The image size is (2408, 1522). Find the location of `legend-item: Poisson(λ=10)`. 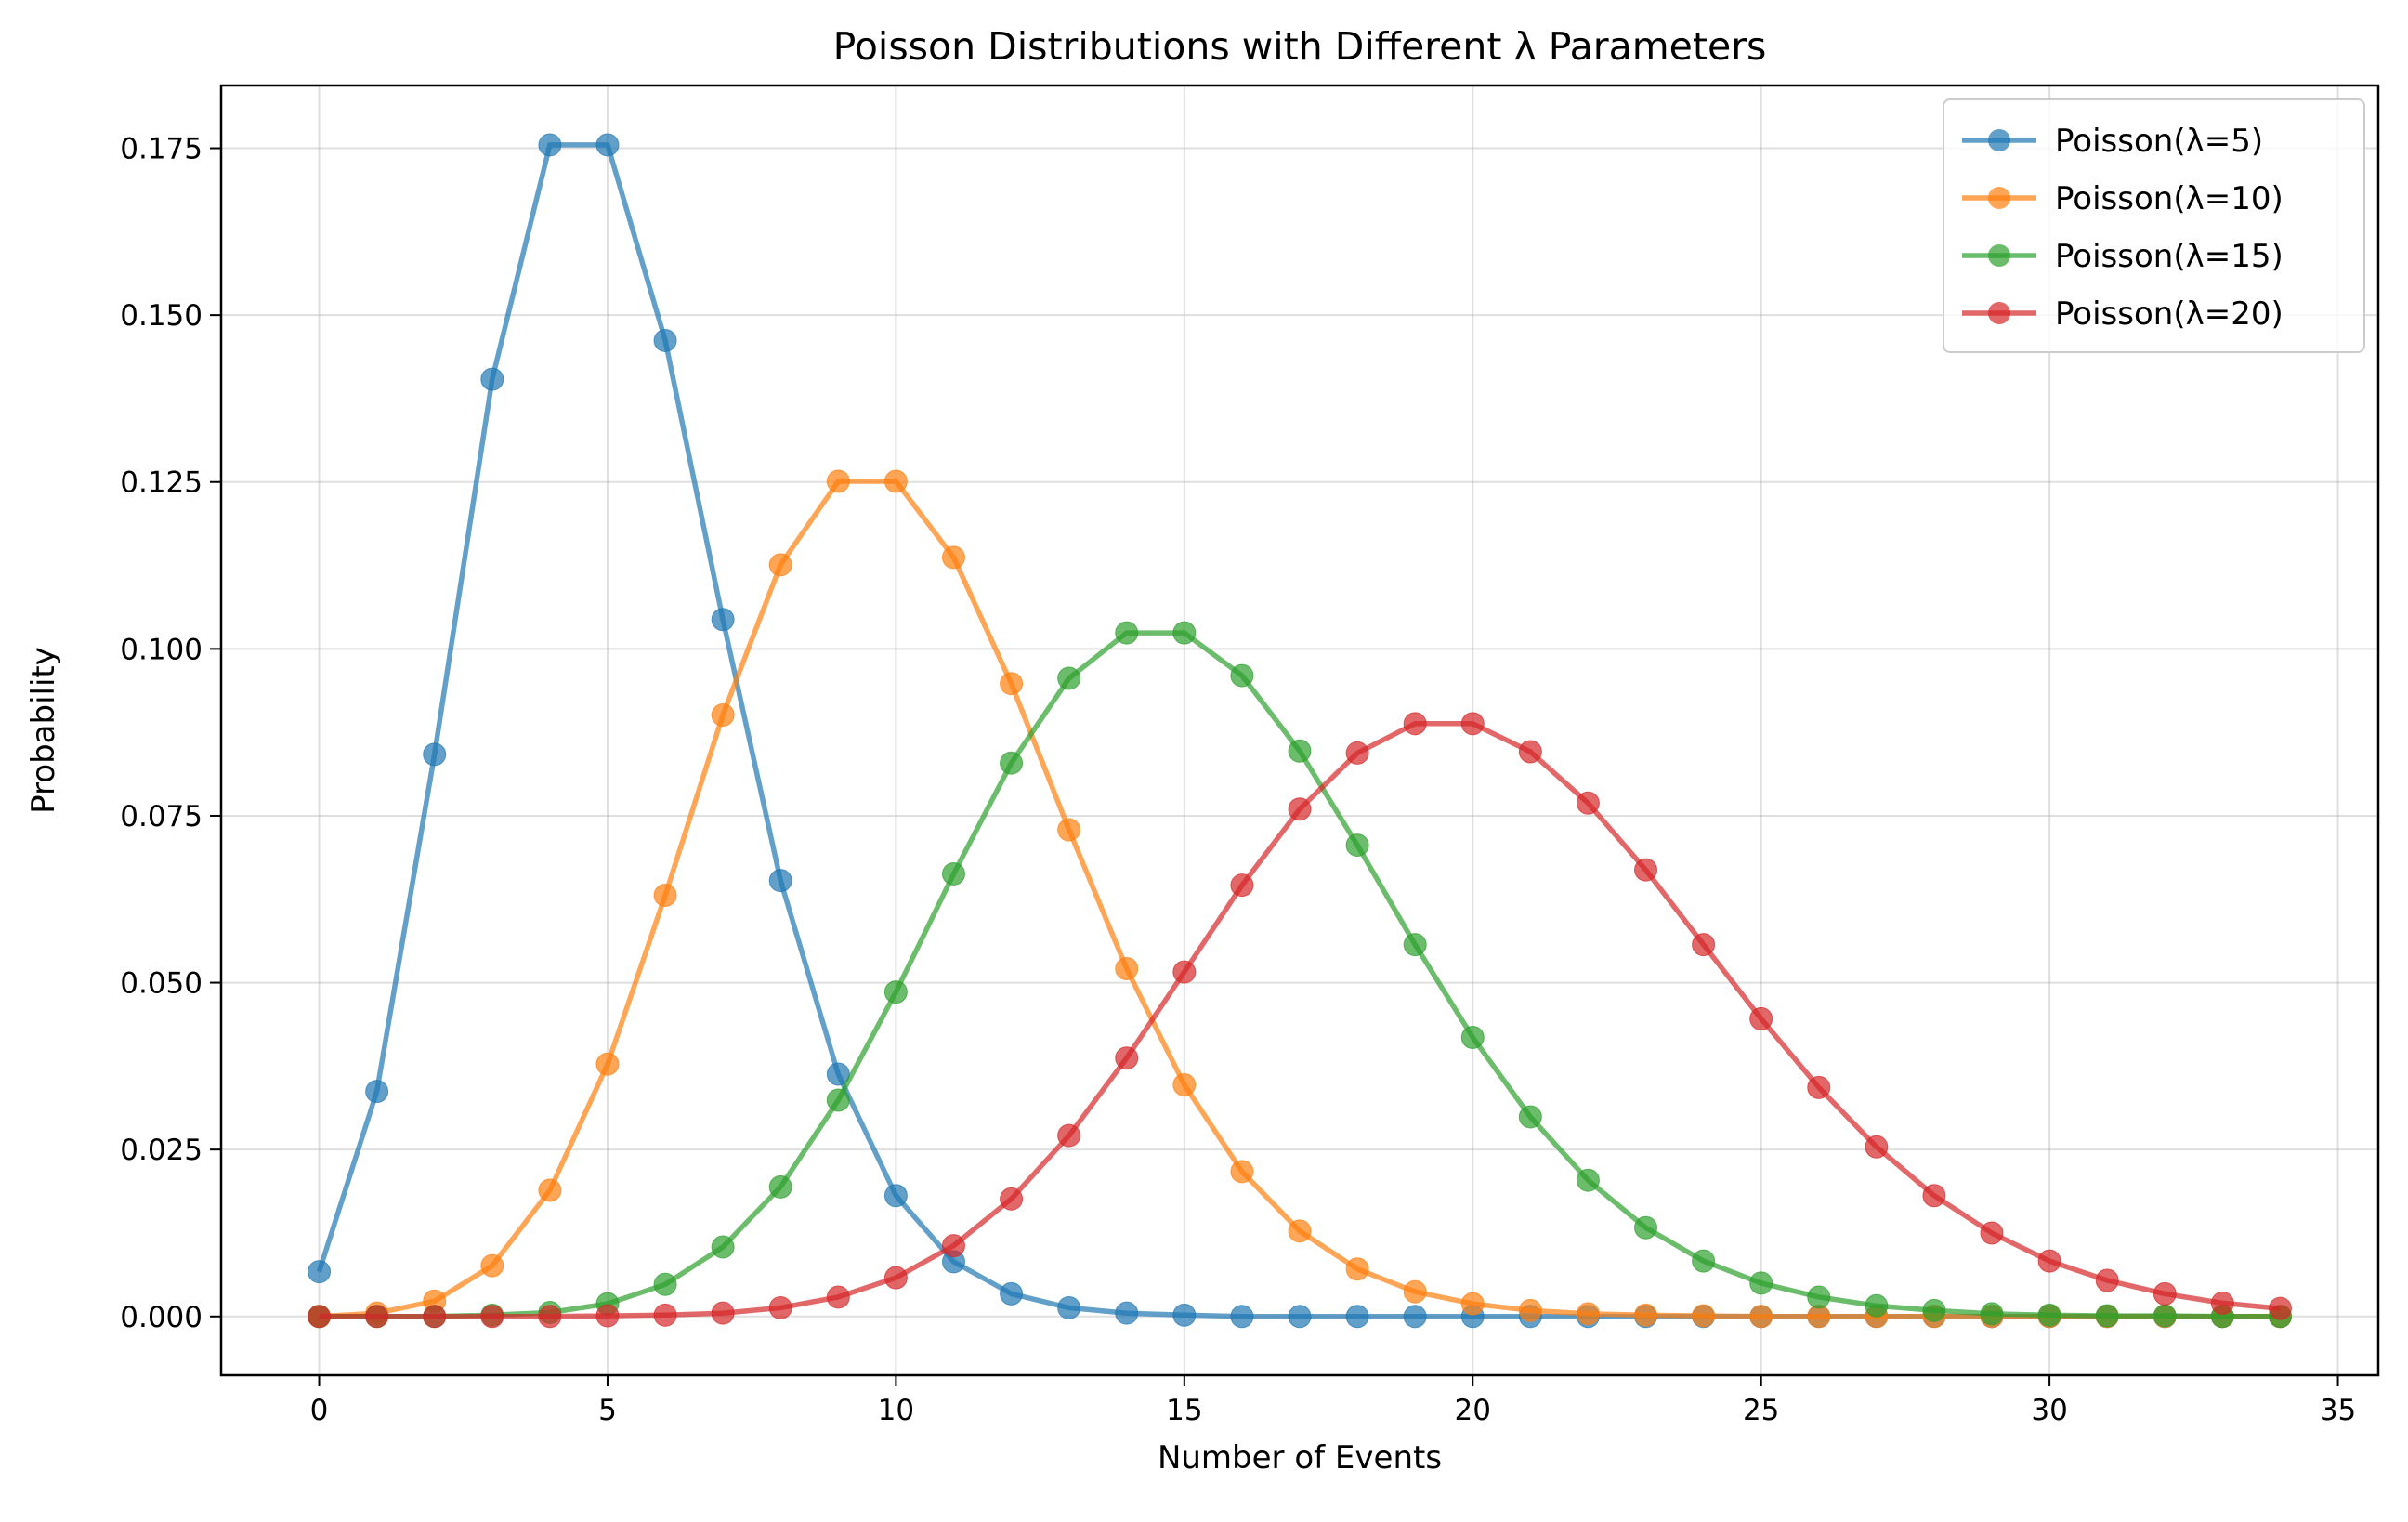

legend-item: Poisson(λ=10) is located at coordinates (2123, 198).